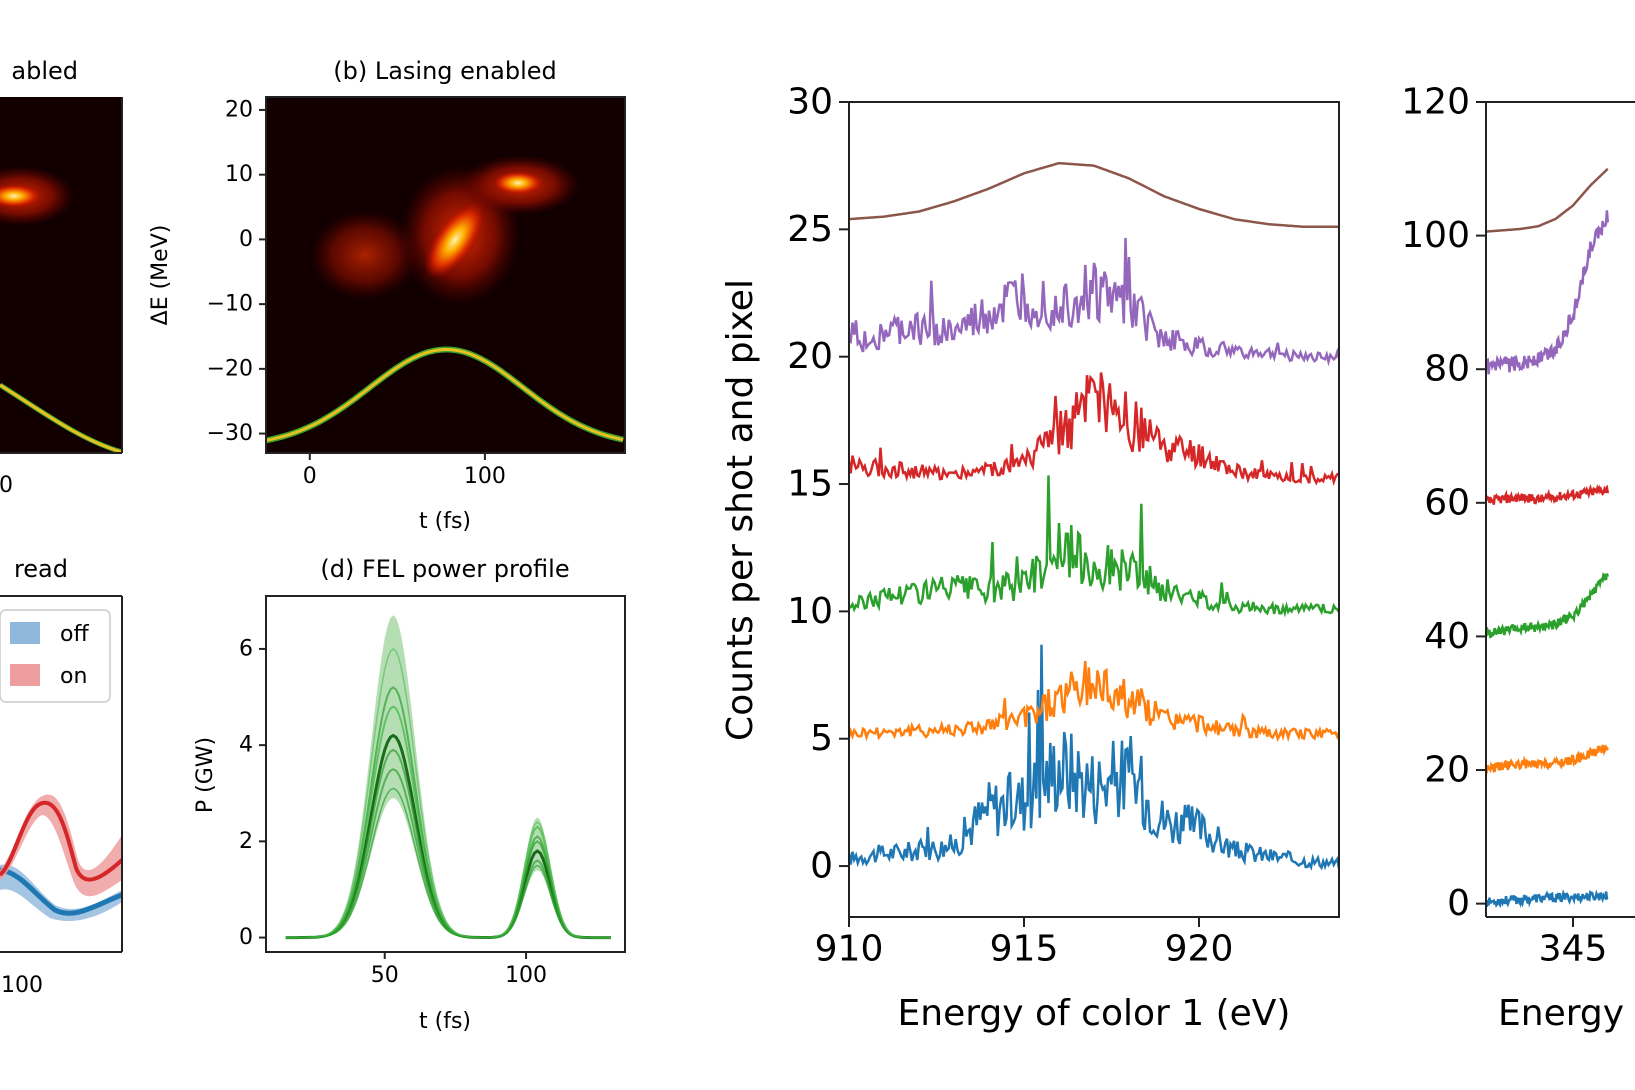  I want to click on panel-d-frame, so click(445, 774).